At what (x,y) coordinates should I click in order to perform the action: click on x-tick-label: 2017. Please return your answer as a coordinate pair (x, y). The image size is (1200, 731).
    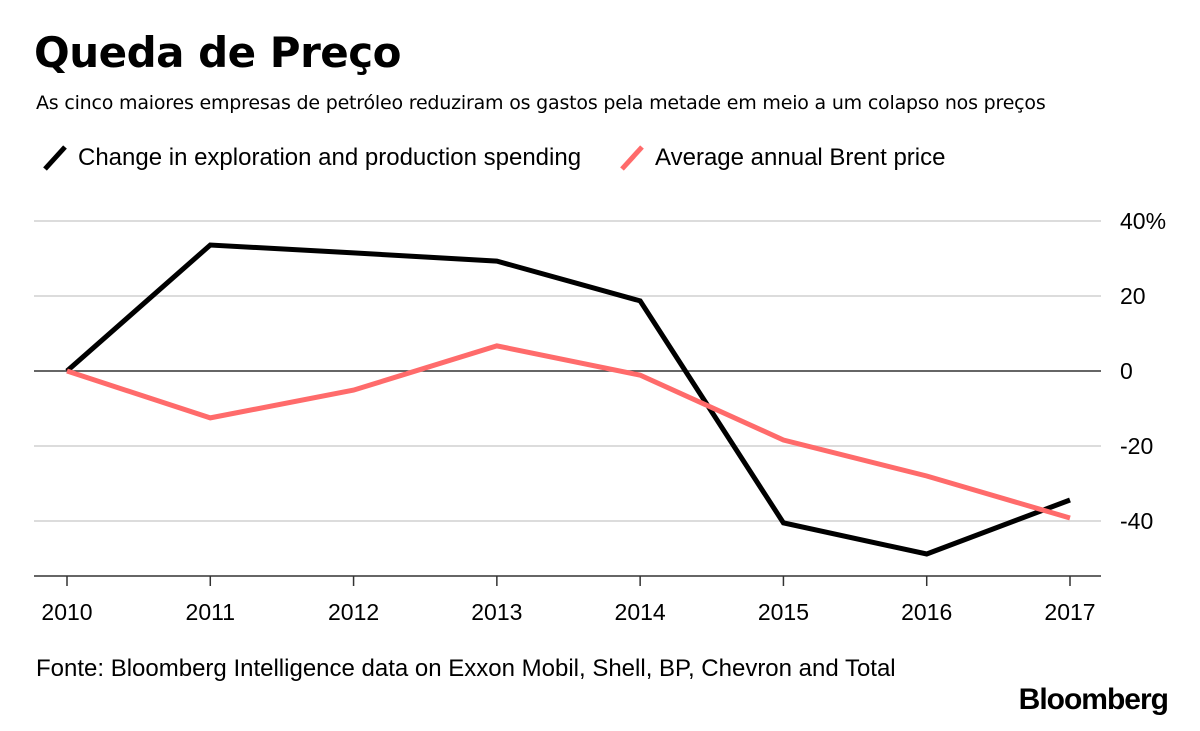
    Looking at the image, I should click on (1069, 612).